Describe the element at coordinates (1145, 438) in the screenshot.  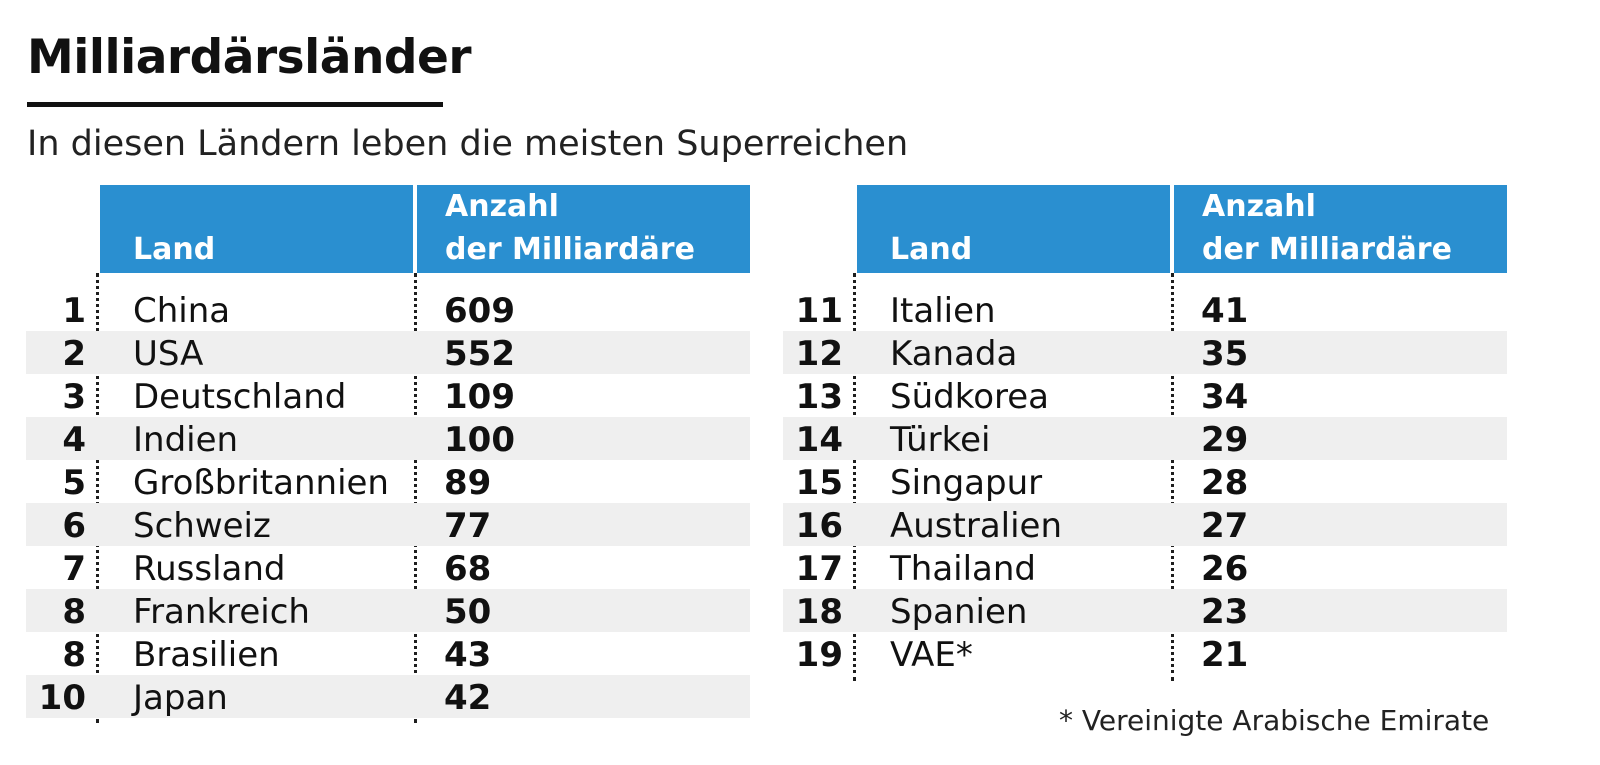
I see `table-row: 14 Türkei 29` at that location.